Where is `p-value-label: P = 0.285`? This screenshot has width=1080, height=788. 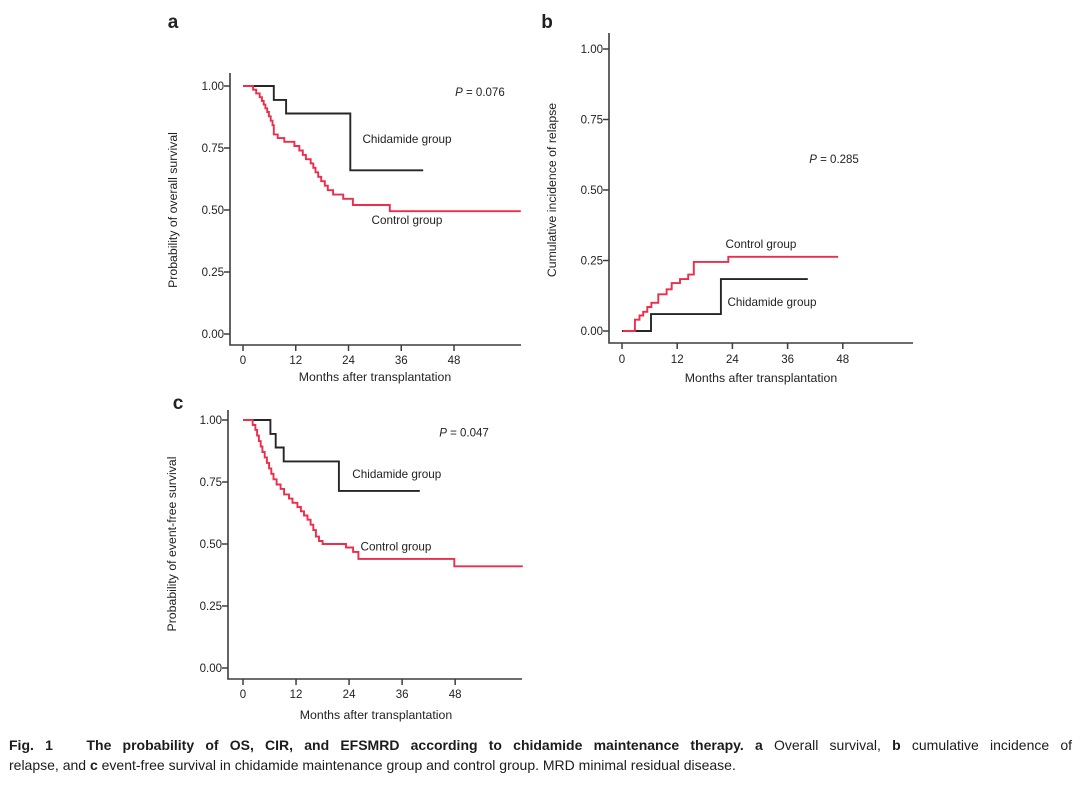 p-value-label: P = 0.285 is located at coordinates (834, 160).